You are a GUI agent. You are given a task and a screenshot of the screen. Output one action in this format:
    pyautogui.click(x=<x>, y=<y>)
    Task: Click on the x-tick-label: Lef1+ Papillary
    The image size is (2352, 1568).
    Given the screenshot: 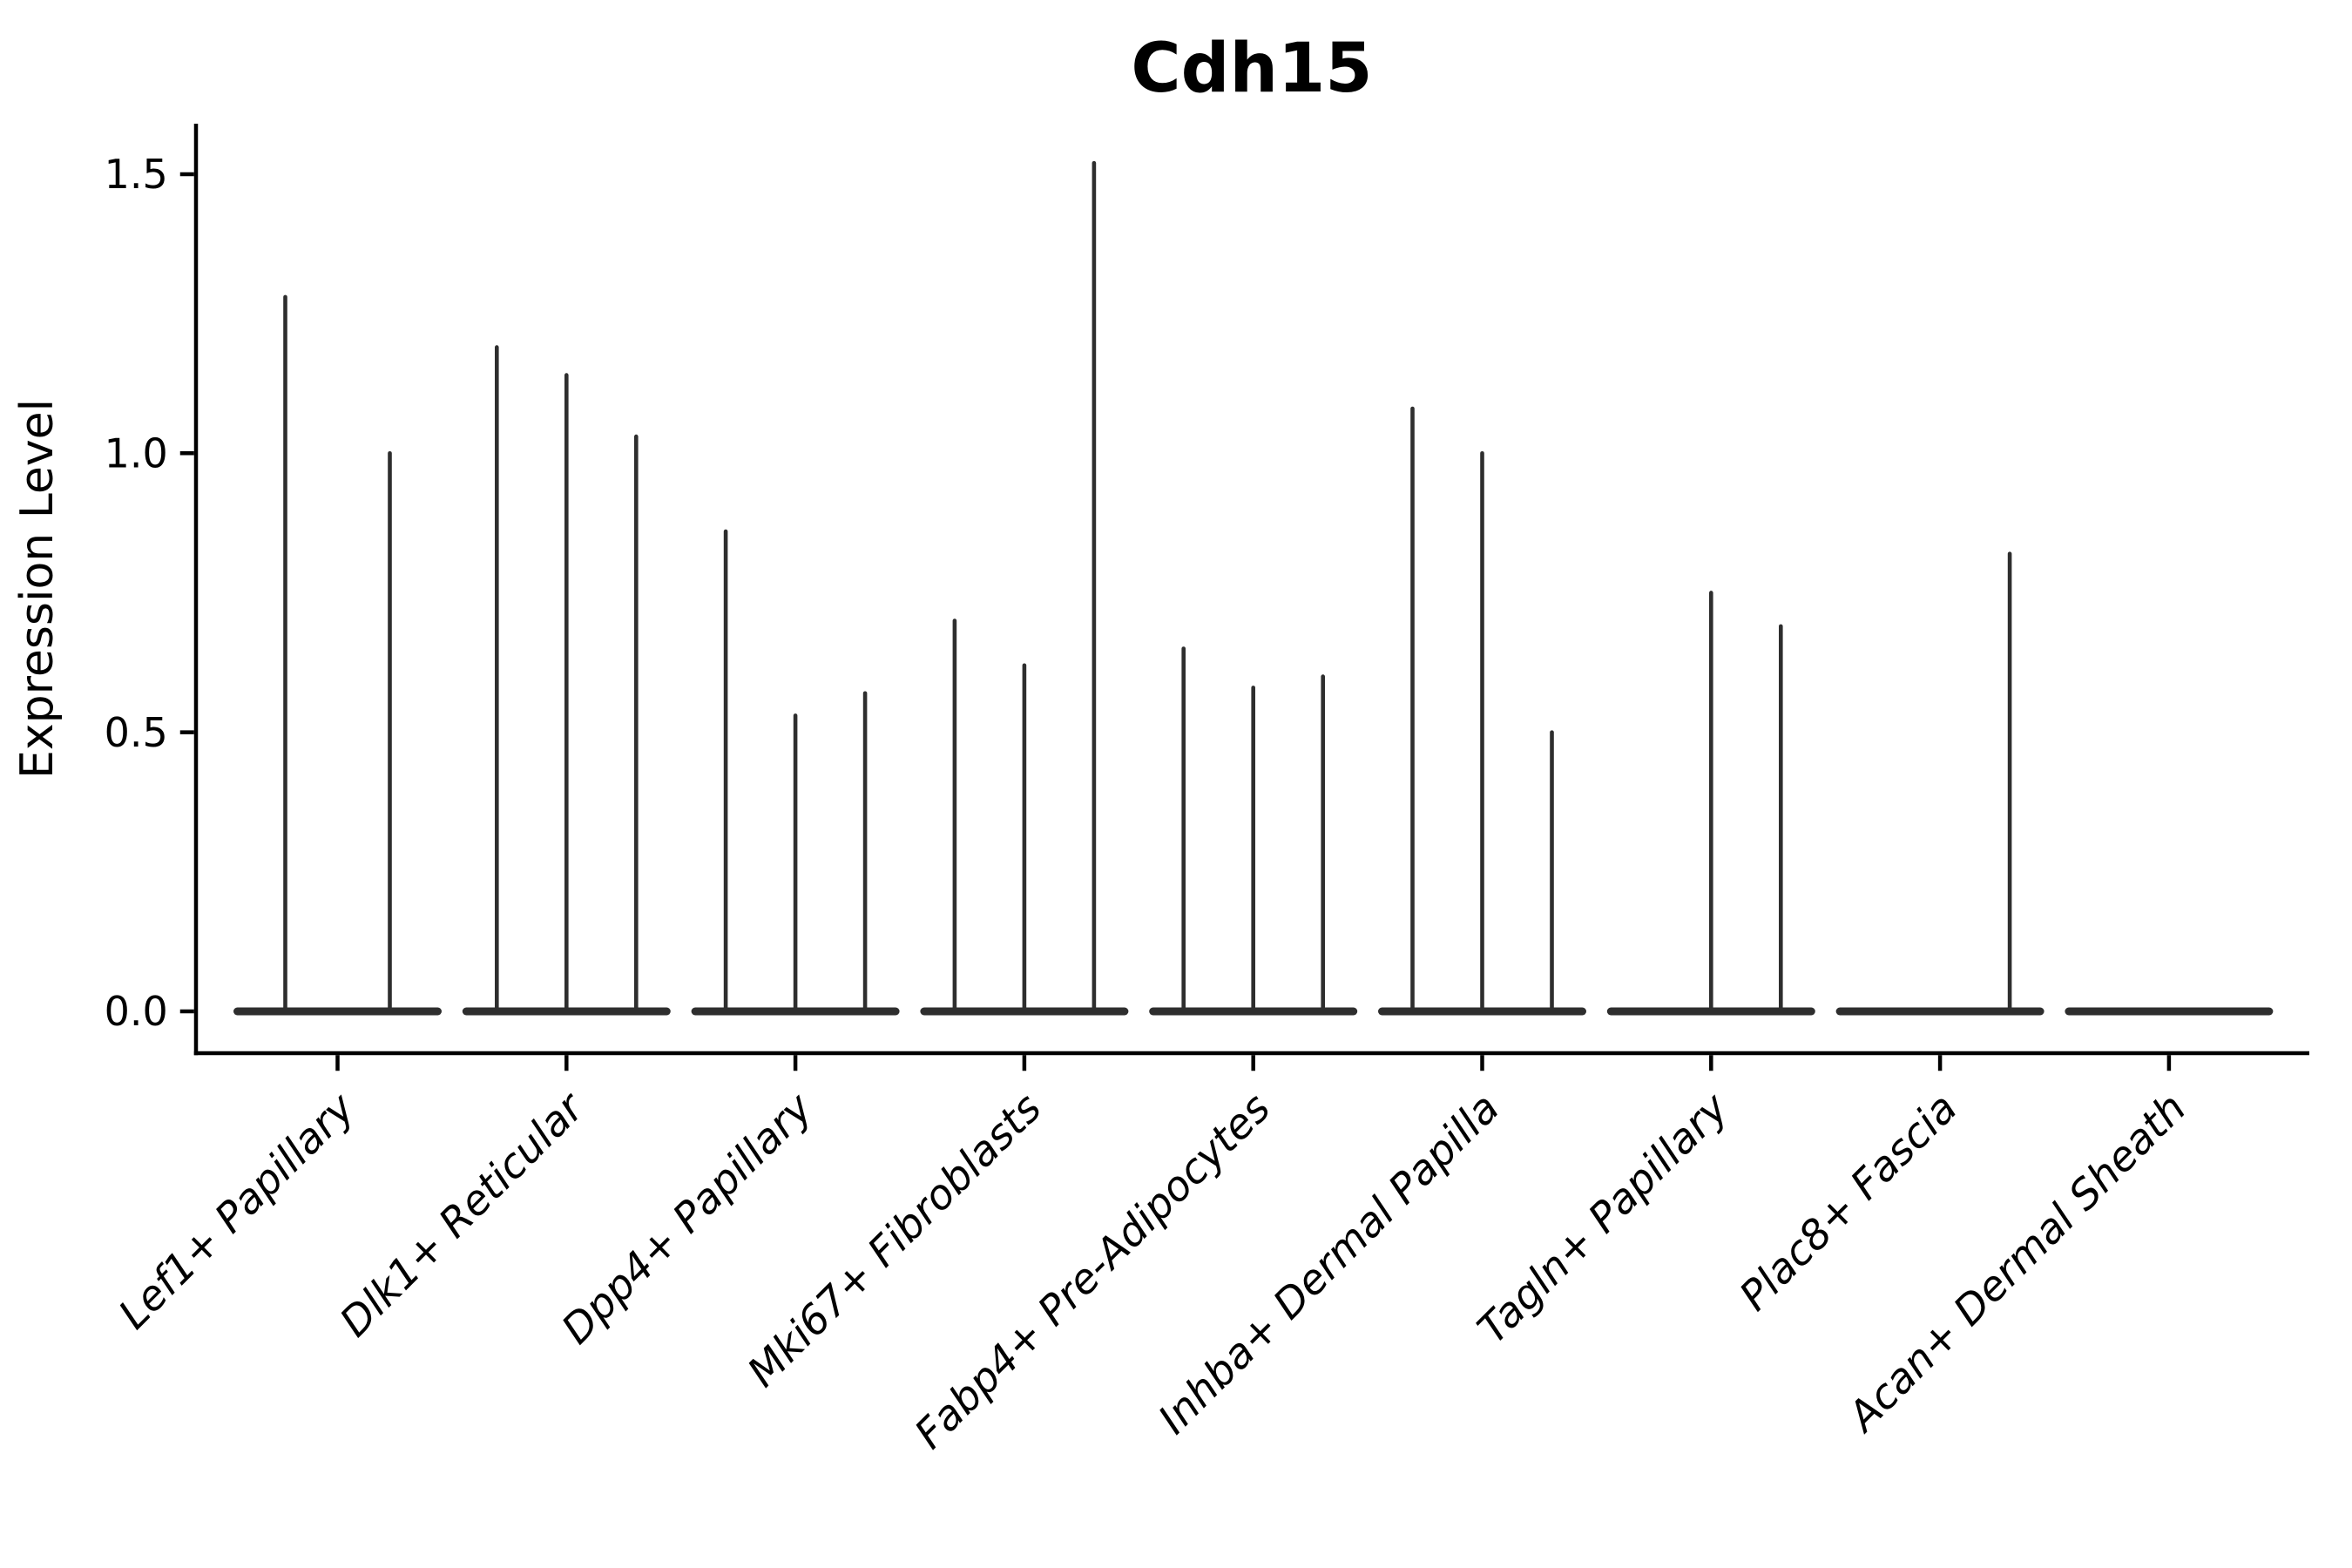 What is the action you would take?
    pyautogui.click(x=238, y=1211)
    